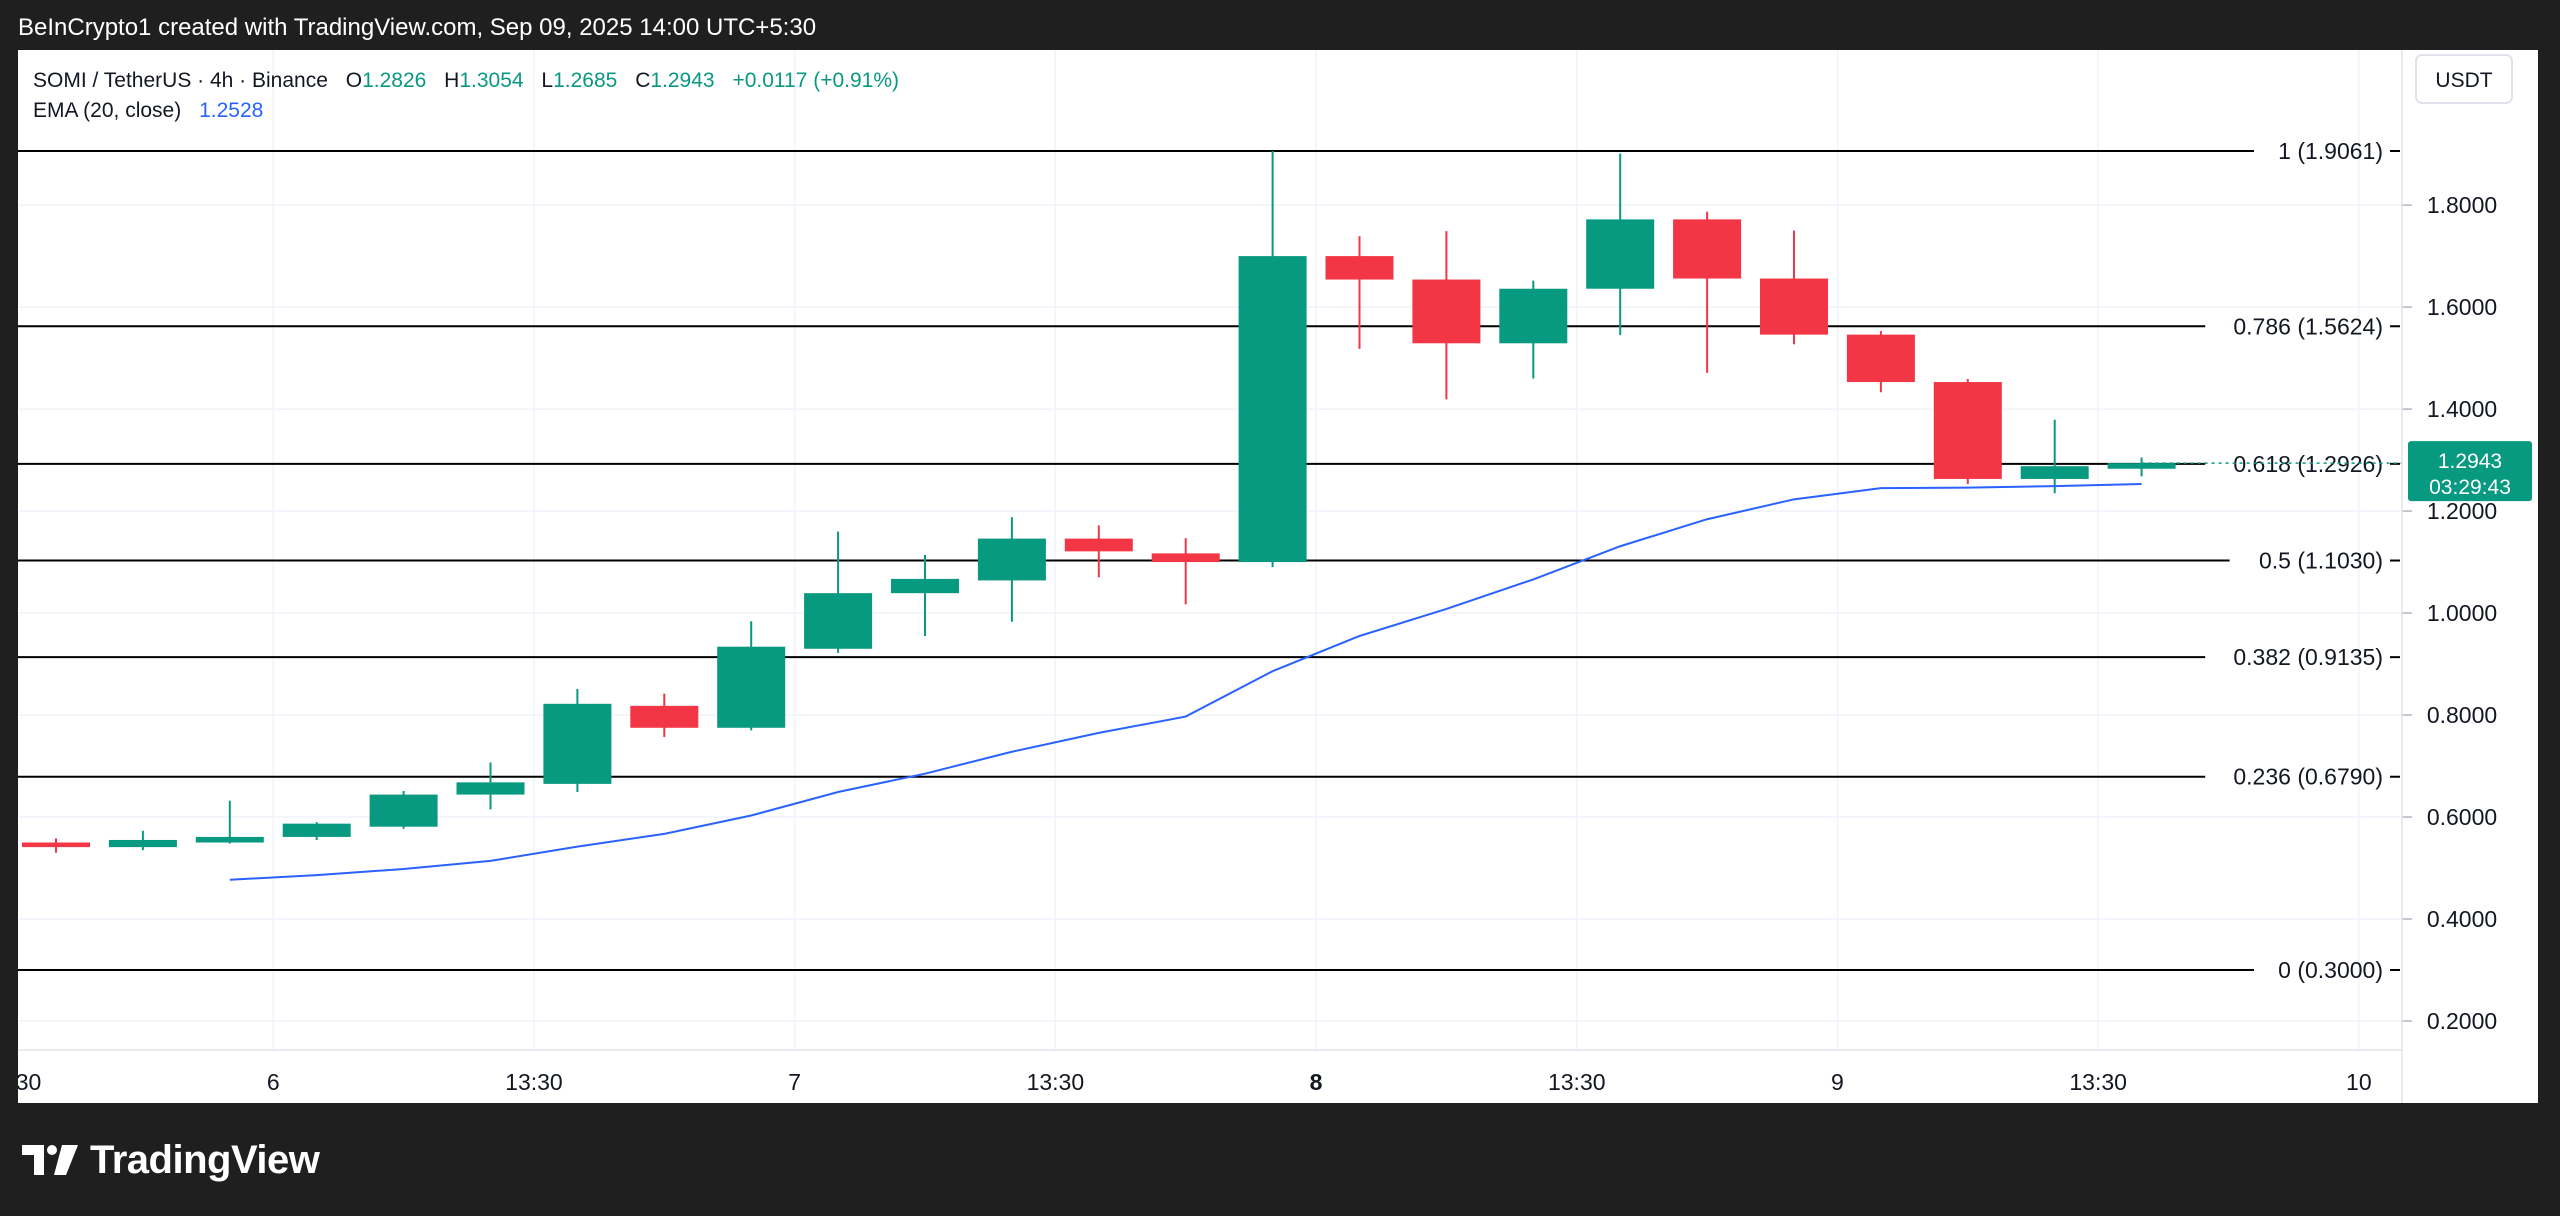 The width and height of the screenshot is (2560, 1216). What do you see at coordinates (273, 1082) in the screenshot?
I see `time-tick-label: 6` at bounding box center [273, 1082].